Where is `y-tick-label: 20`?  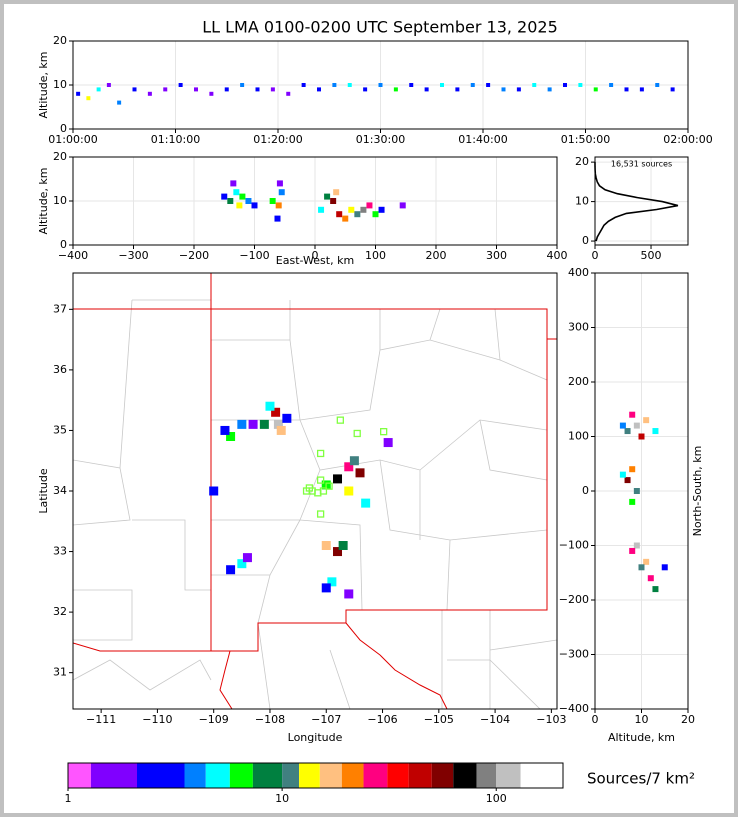 y-tick-label: 20 is located at coordinates (582, 161).